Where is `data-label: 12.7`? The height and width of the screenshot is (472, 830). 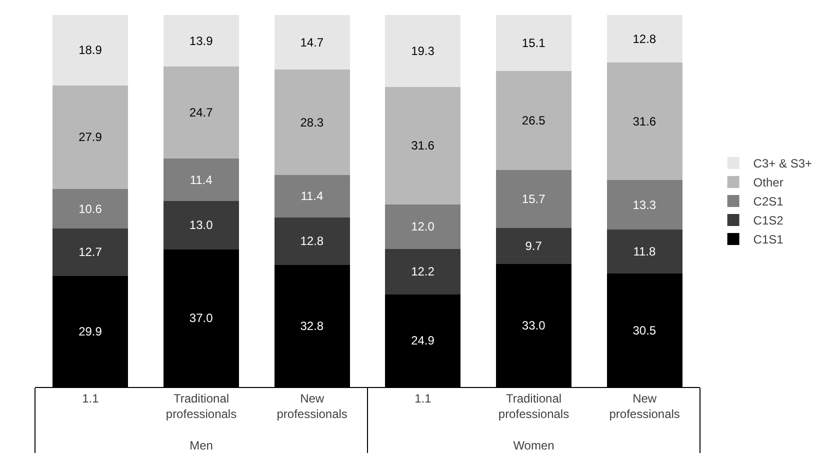
data-label: 12.7 is located at coordinates (90, 252).